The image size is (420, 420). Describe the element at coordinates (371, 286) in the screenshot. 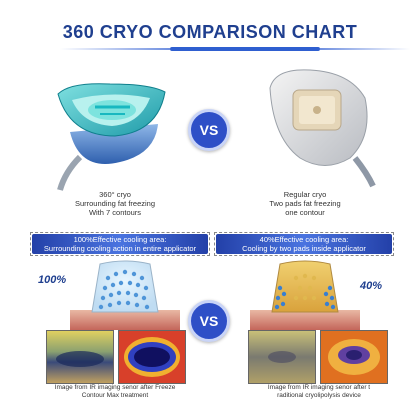

I see `right-percent-label: 40%` at that location.